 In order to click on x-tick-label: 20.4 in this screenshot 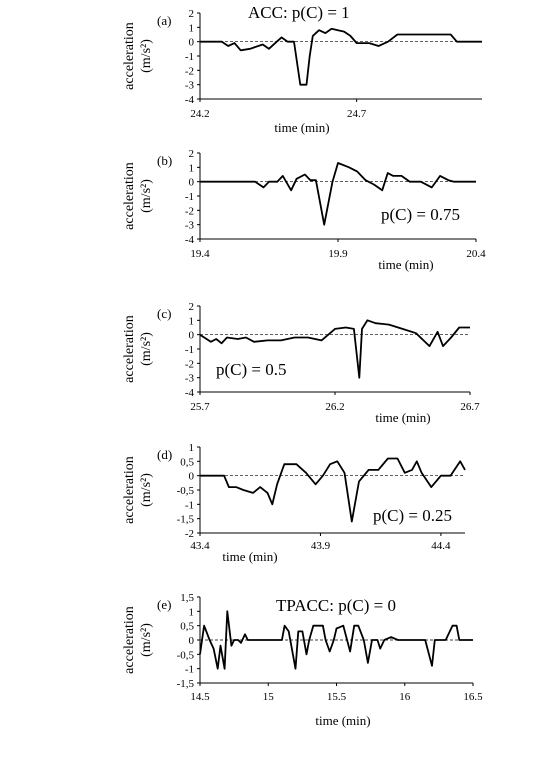, I will do `click(476, 254)`.